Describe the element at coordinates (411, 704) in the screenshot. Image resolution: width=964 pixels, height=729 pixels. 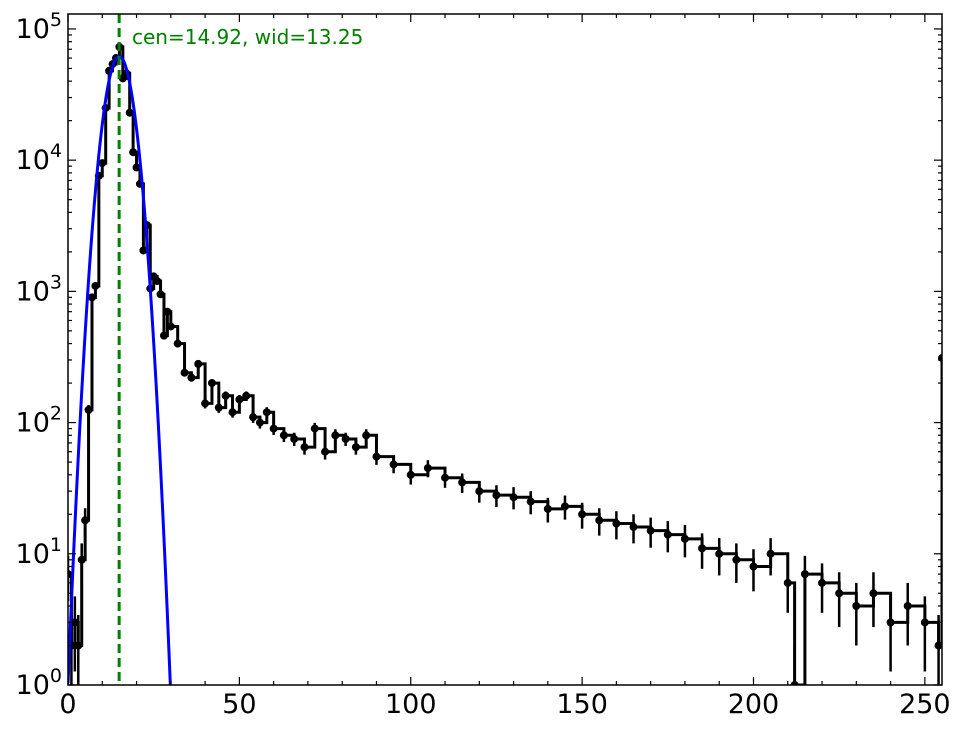
I see `x-tick-label: 100` at that location.